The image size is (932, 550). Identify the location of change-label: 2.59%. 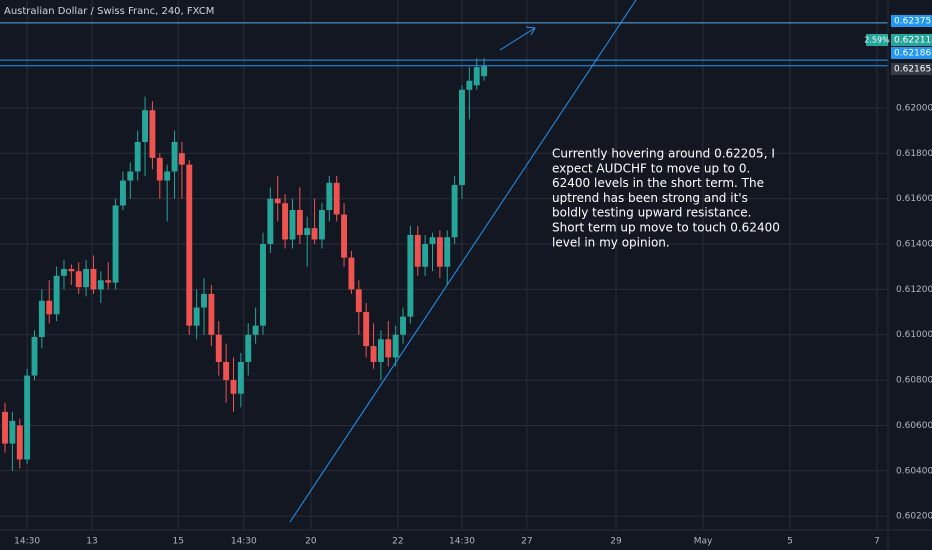
(877, 40).